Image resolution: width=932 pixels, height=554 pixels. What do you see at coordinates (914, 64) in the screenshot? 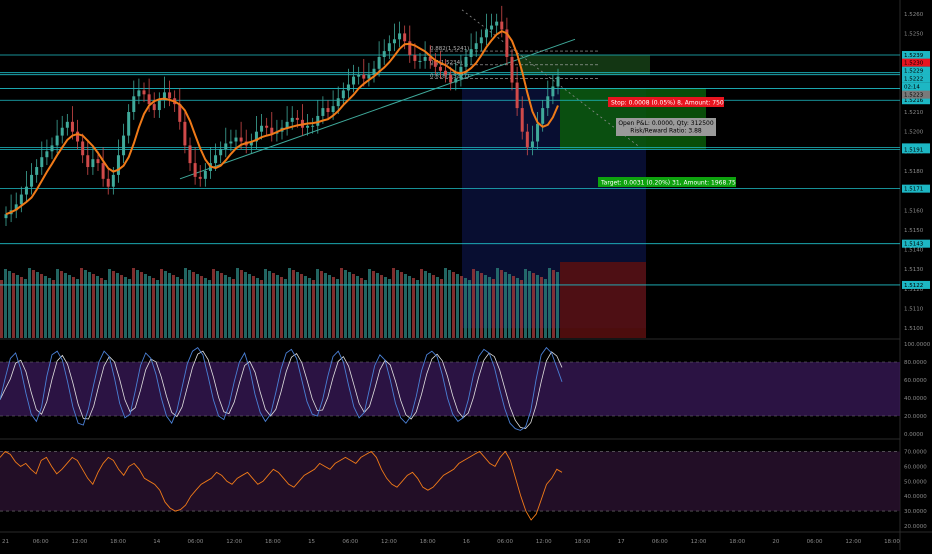
I see `current-price-tag-label: 1.5230` at bounding box center [914, 64].